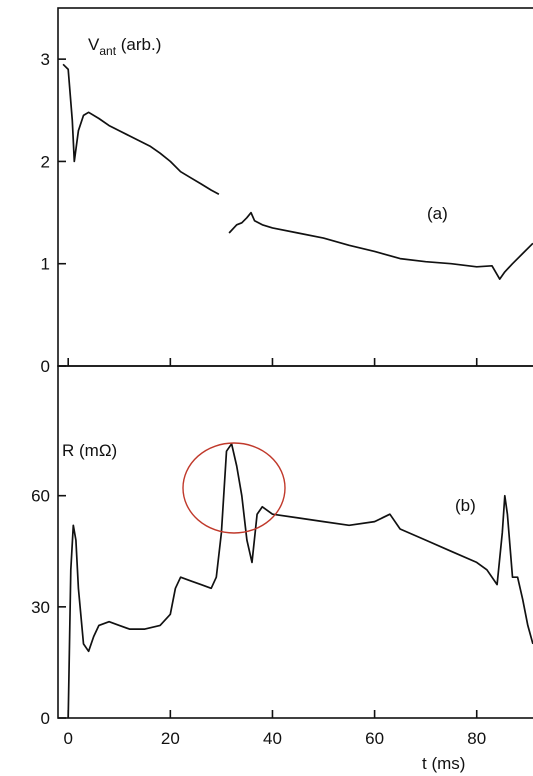 The height and width of the screenshot is (776, 533). I want to click on panel-b-y-ticks: 0 30 60, so click(48, 607).